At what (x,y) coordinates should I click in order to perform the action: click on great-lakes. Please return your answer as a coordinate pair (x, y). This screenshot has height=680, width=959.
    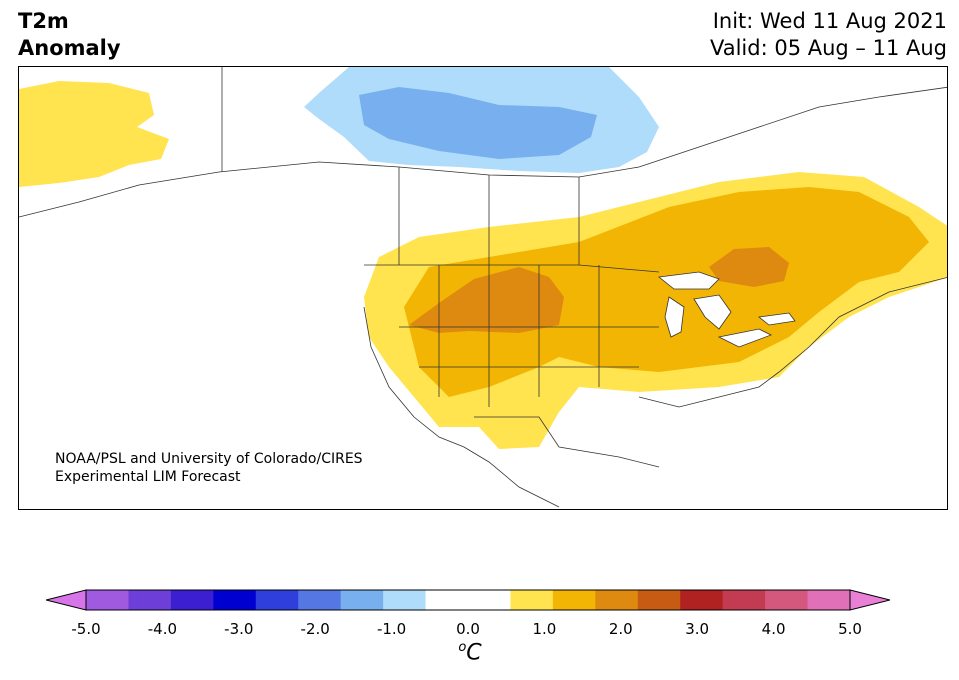
    Looking at the image, I should click on (727, 309).